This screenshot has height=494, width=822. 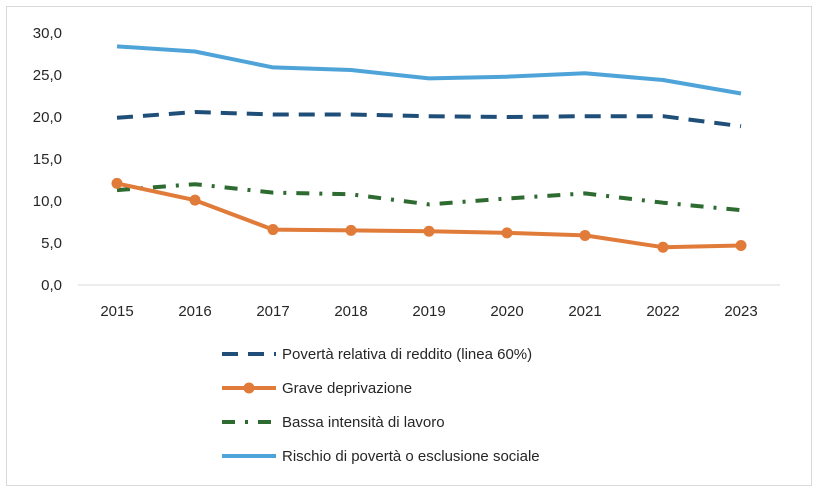 I want to click on y-tick-label: 5,0, so click(x=51, y=243).